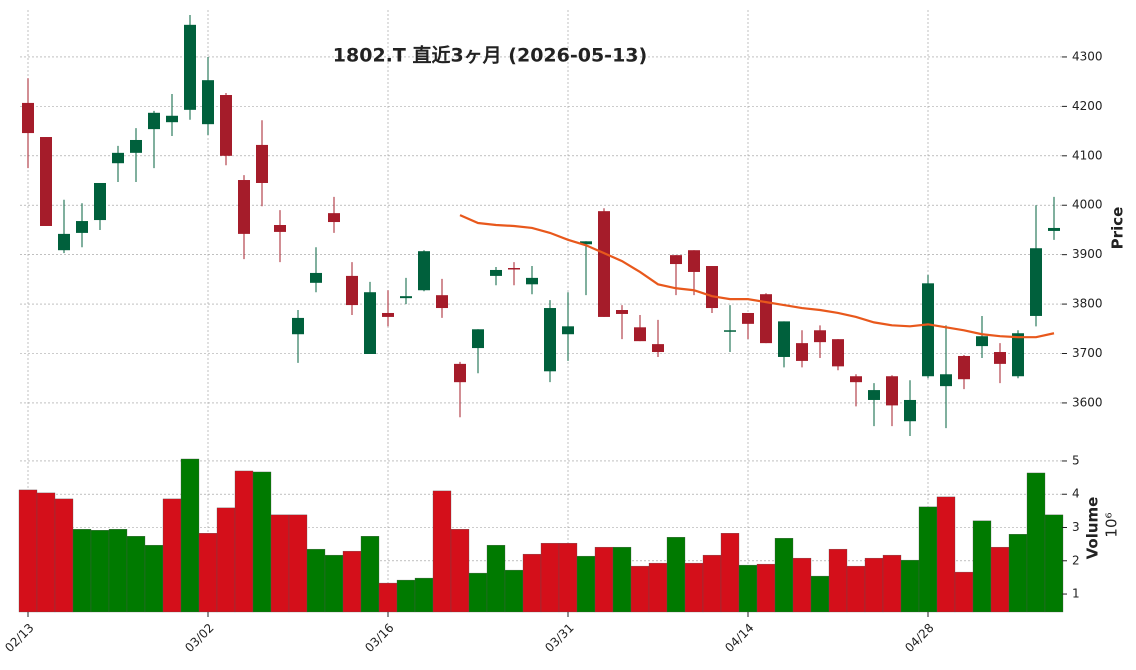 This screenshot has height=670, width=1136. Describe the element at coordinates (1076, 560) in the screenshot. I see `volume-tick-label: 2` at that location.